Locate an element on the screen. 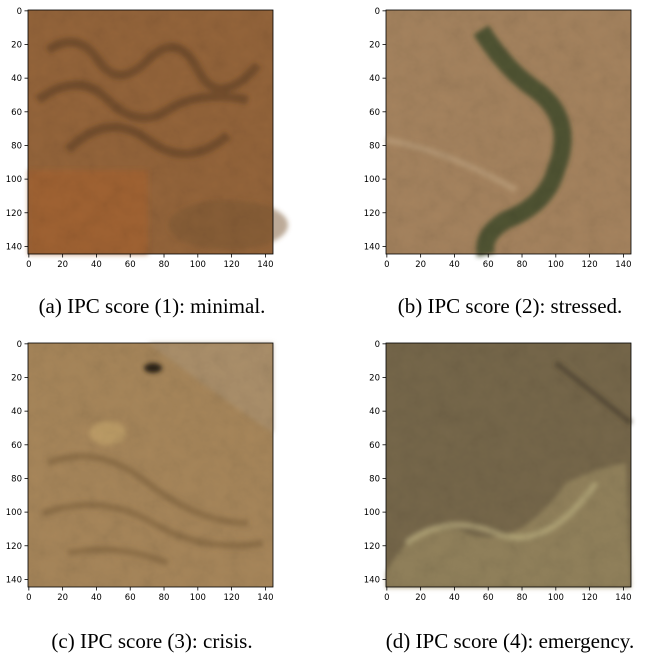 Image resolution: width=651 pixels, height=655 pixels. caption: (c) IPC score (3): crisis. is located at coordinates (151, 641).